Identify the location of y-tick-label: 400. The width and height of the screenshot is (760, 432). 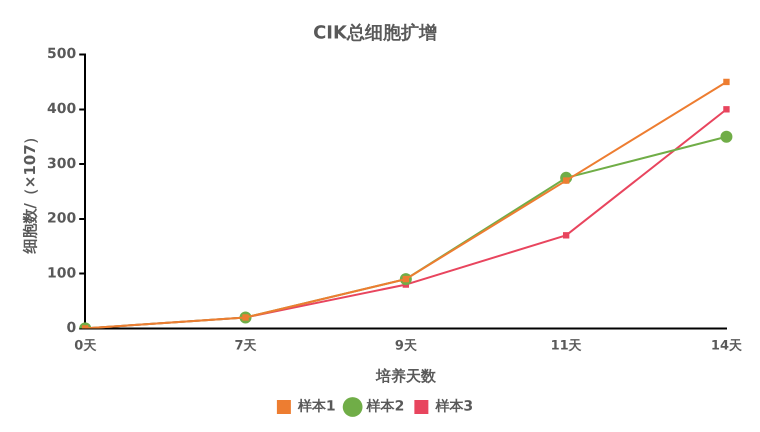
(61, 109).